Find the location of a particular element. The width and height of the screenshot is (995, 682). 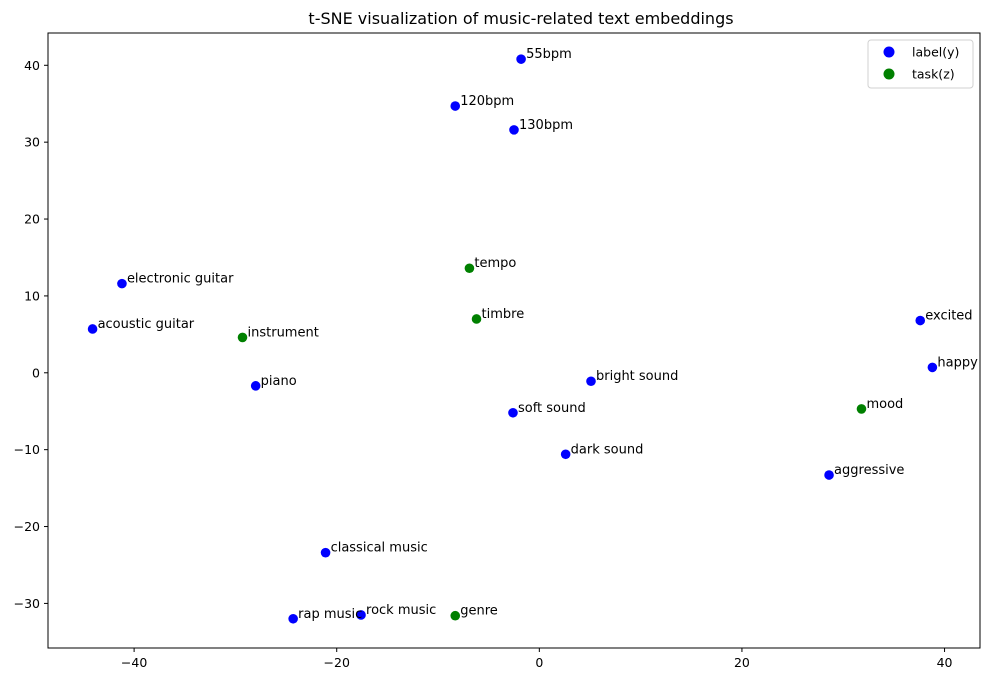

x-tick-label: 0 is located at coordinates (539, 662).